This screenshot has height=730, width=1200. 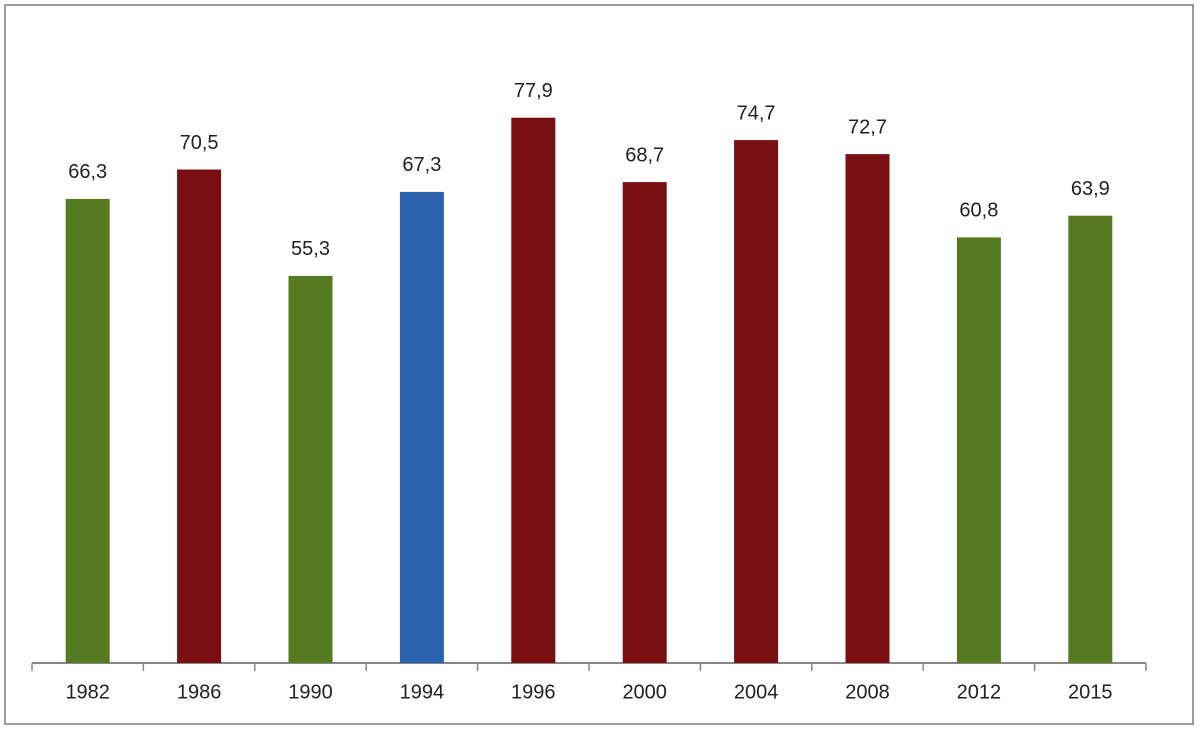 What do you see at coordinates (199, 143) in the screenshot?
I see `value-label: 70,5` at bounding box center [199, 143].